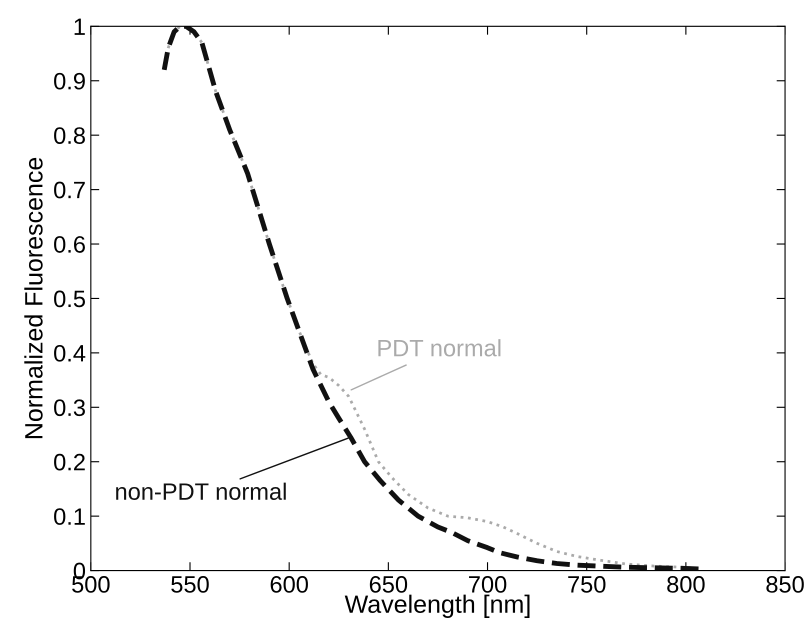 The width and height of the screenshot is (811, 627). Describe the element at coordinates (69, 81) in the screenshot. I see `y-tick-label: 0.9` at that location.